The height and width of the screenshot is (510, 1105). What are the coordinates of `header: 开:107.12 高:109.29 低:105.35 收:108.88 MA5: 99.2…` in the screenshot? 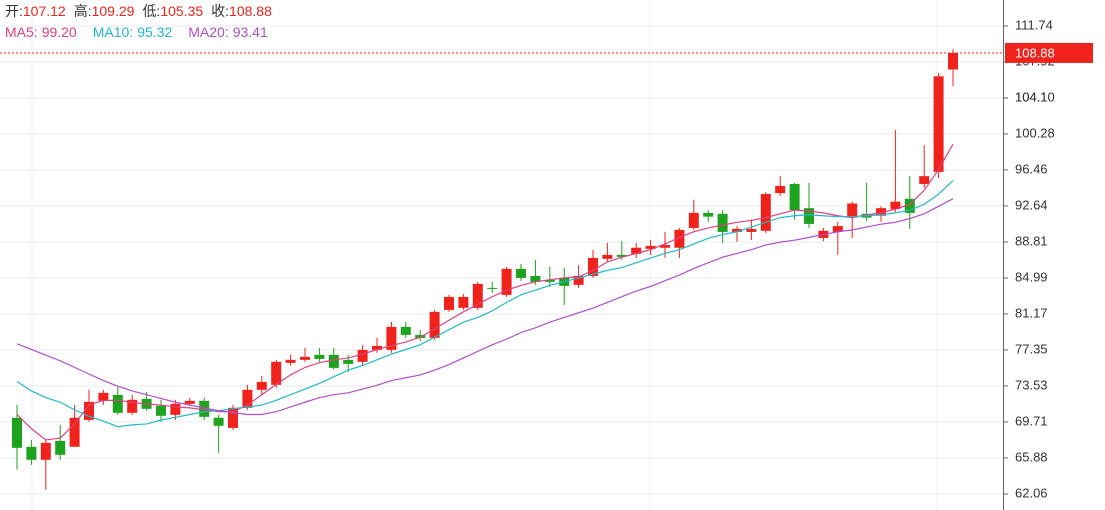 It's located at (138, 21).